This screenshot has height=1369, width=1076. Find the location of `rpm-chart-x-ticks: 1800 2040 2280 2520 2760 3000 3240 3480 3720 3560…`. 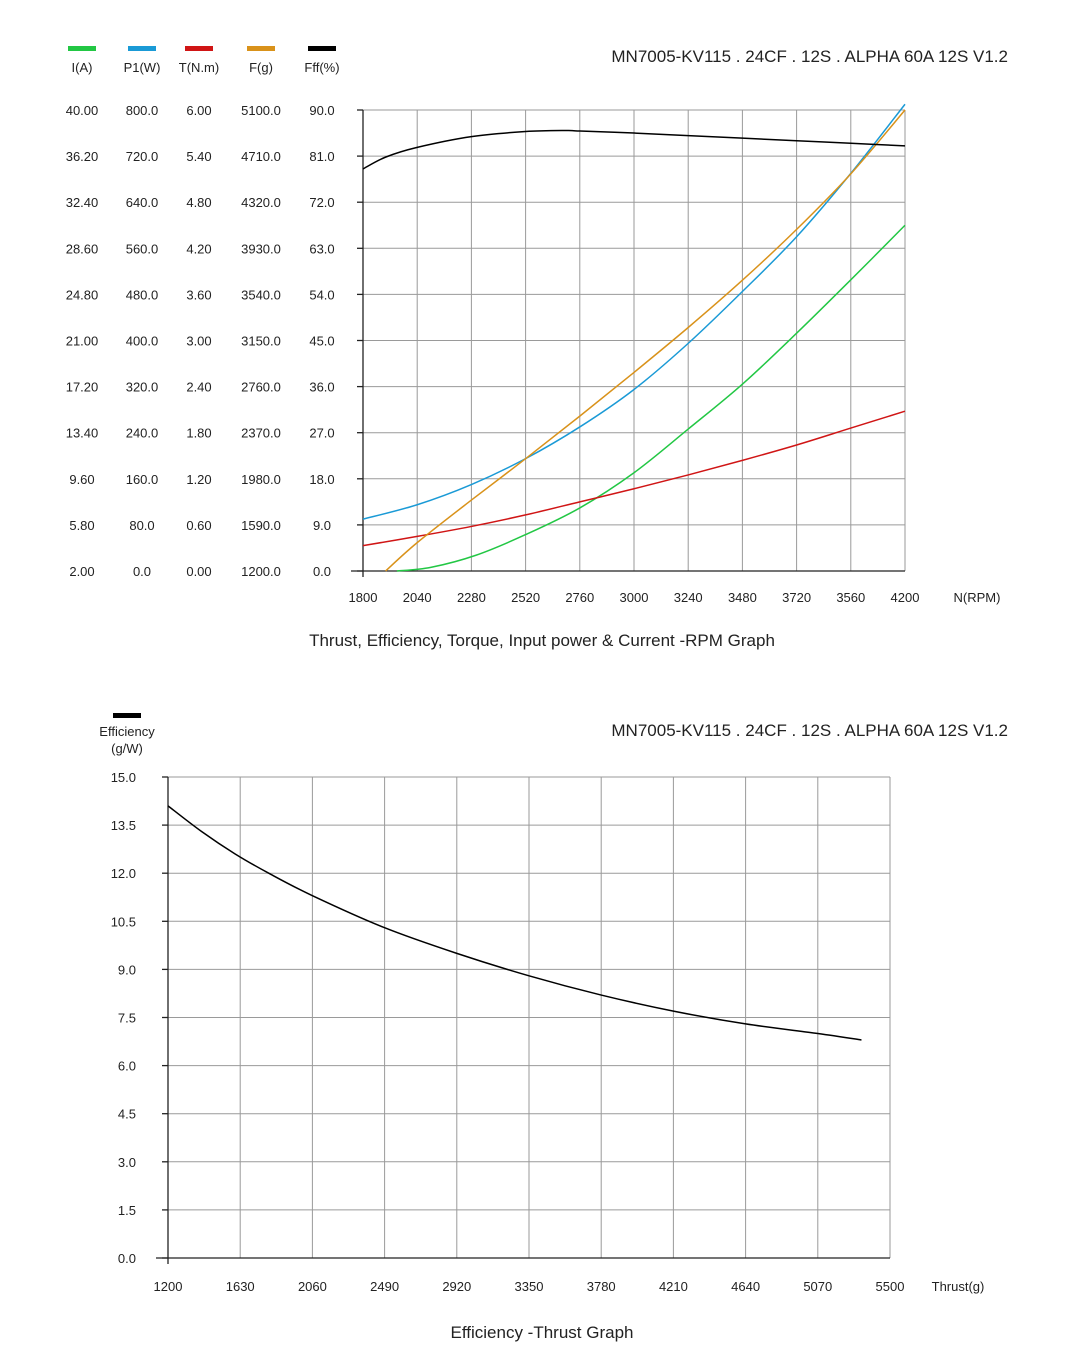

rpm-chart-x-ticks: 1800 2040 2280 2520 2760 3000 3240 3480 3720 3560… is located at coordinates (634, 597).